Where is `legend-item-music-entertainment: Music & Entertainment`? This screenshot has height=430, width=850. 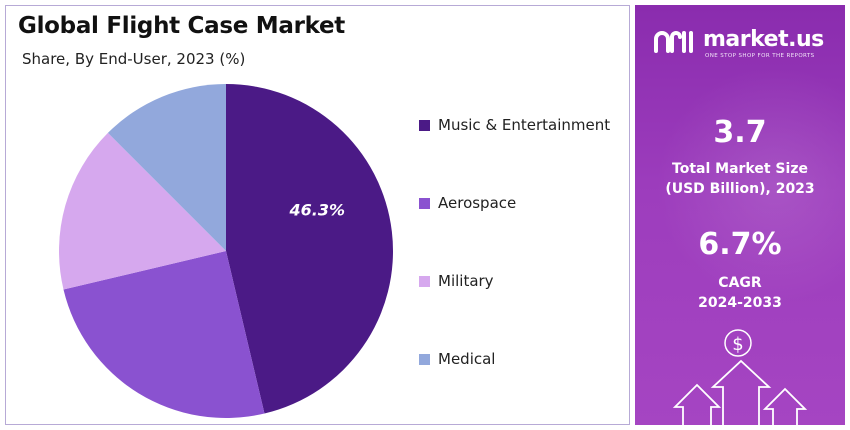
legend-item-music-entertainment: Music & Entertainment is located at coordinates (514, 125).